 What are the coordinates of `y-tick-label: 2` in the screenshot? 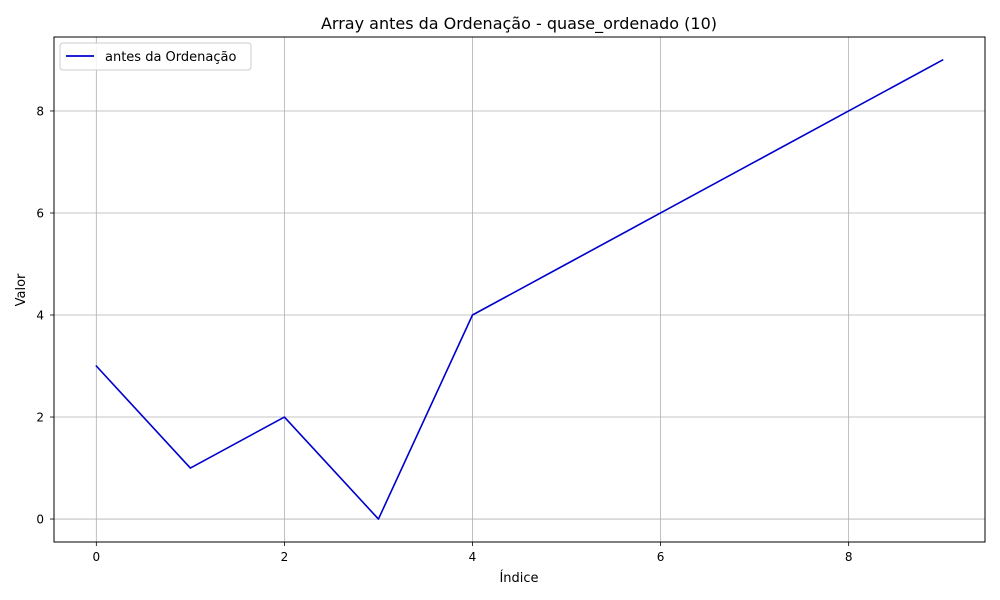 It's located at (40, 418).